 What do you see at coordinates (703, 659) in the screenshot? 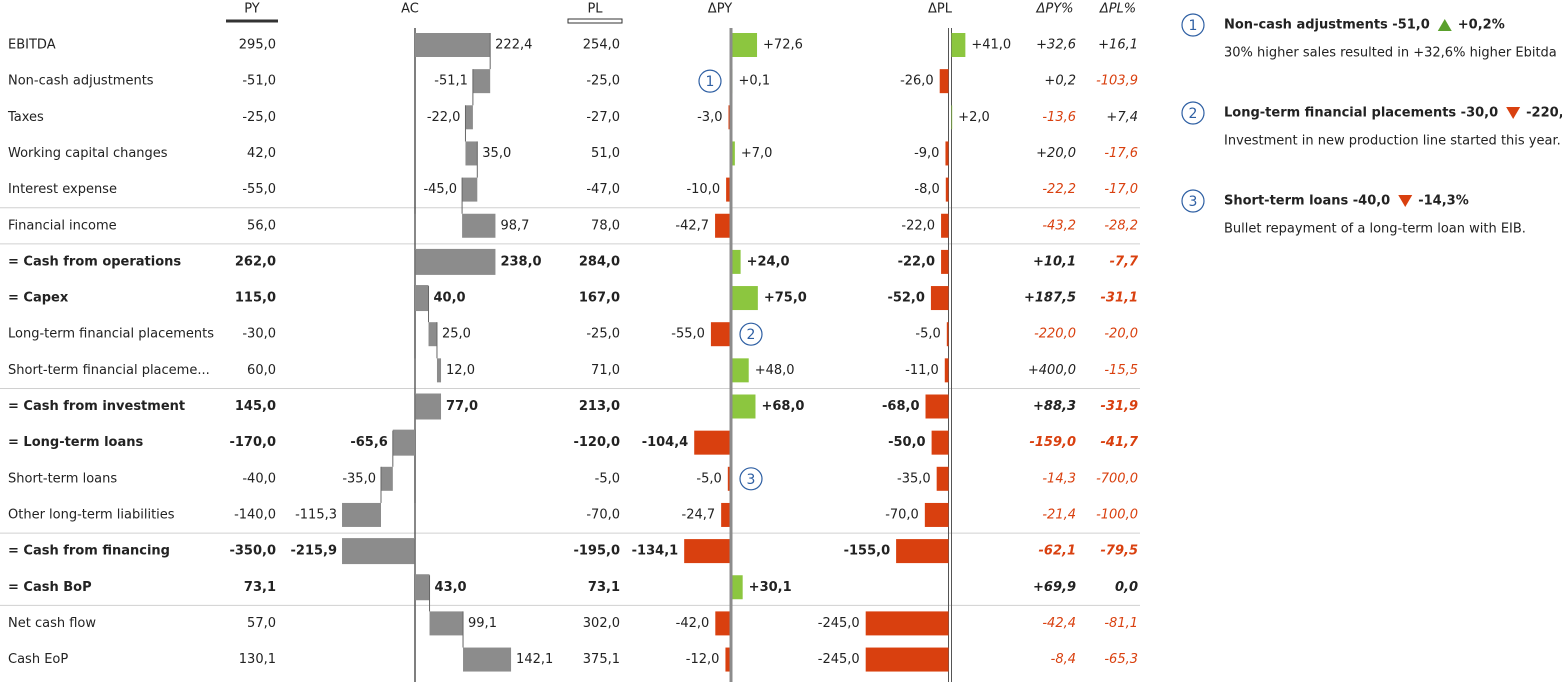
I see `dpy-label: -12,0` at bounding box center [703, 659].